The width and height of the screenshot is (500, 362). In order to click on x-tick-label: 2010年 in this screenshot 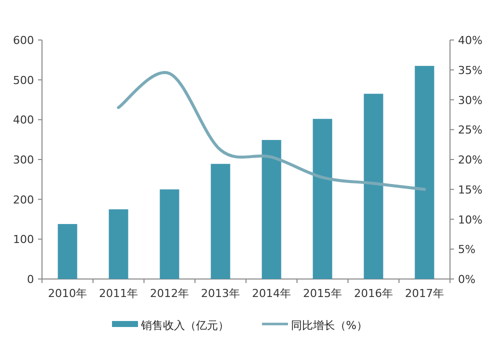, I will do `click(67, 293)`.